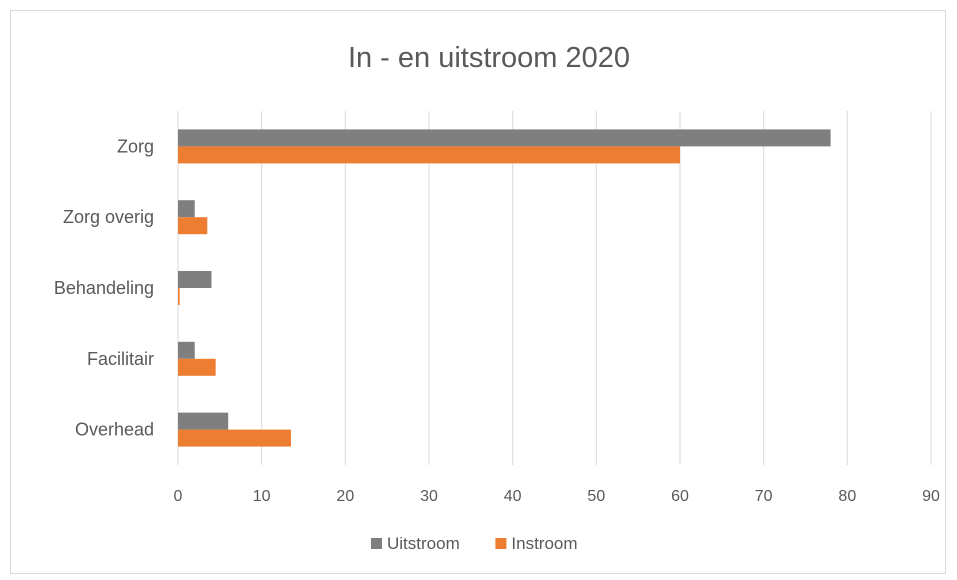  I want to click on legend-label-uitstroom: Uitstroom, so click(423, 543).